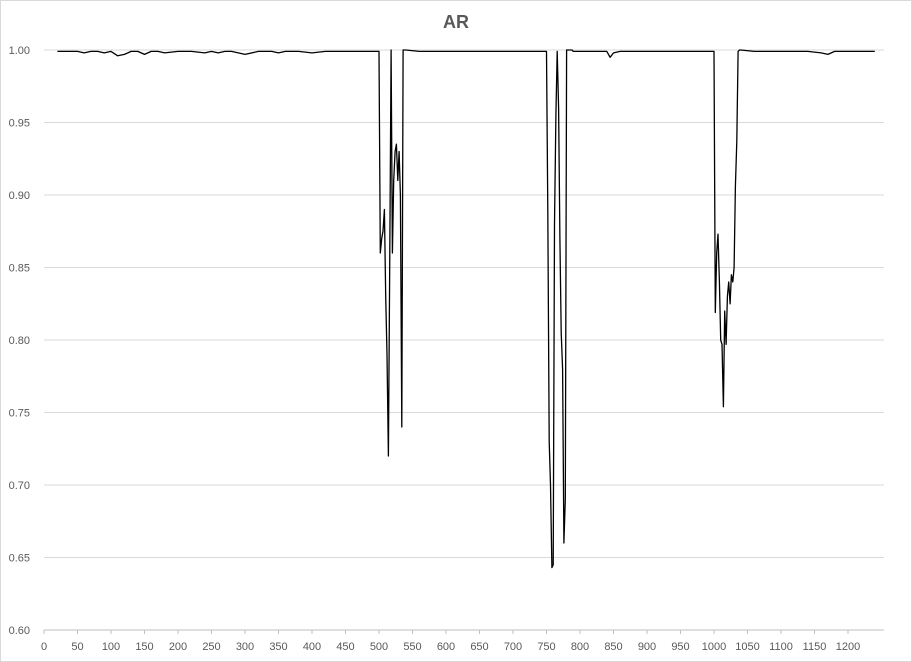  Describe the element at coordinates (19, 631) in the screenshot. I see `y-tick-label: 0.60` at that location.